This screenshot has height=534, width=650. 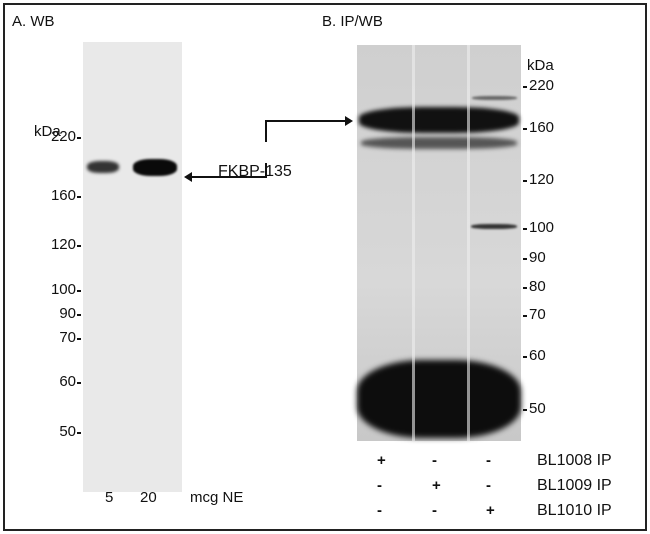 I want to click on row-label: BL1010 IP, so click(x=574, y=510).